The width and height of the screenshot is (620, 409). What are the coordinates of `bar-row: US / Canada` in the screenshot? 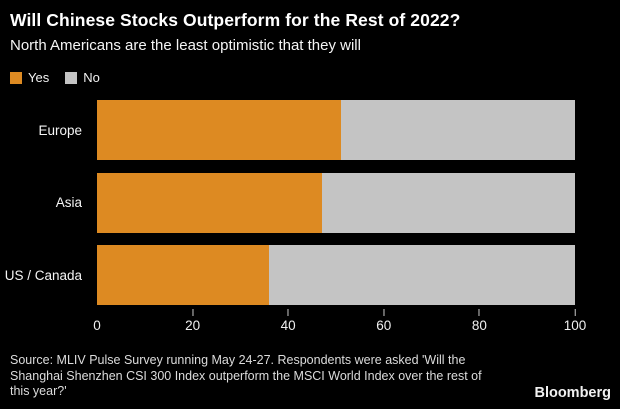 It's located at (310, 275).